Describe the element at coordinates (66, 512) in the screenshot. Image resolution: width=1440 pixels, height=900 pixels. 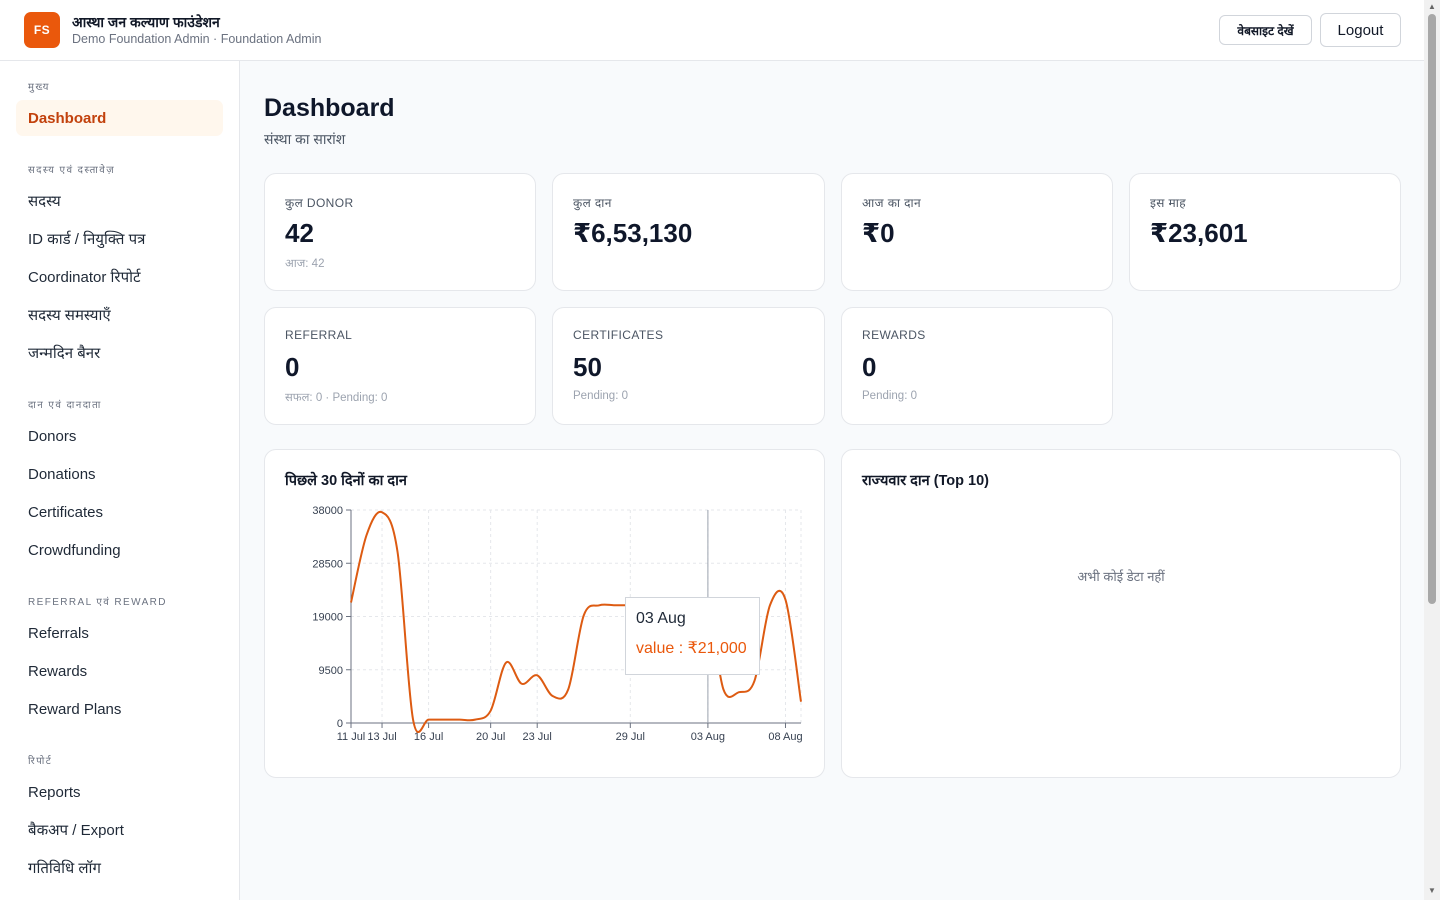
I see `sidebar-item-certificates: Certificates` at that location.